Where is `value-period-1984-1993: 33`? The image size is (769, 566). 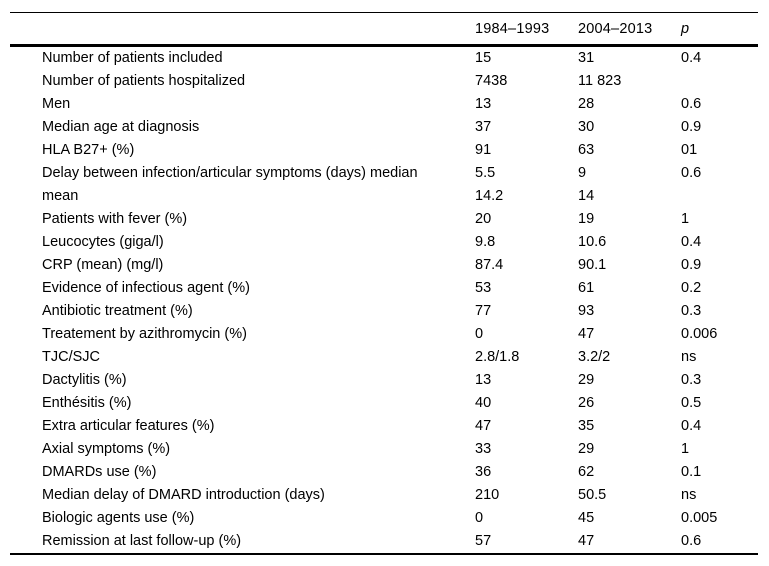
value-period-1984-1993: 33 is located at coordinates (483, 449).